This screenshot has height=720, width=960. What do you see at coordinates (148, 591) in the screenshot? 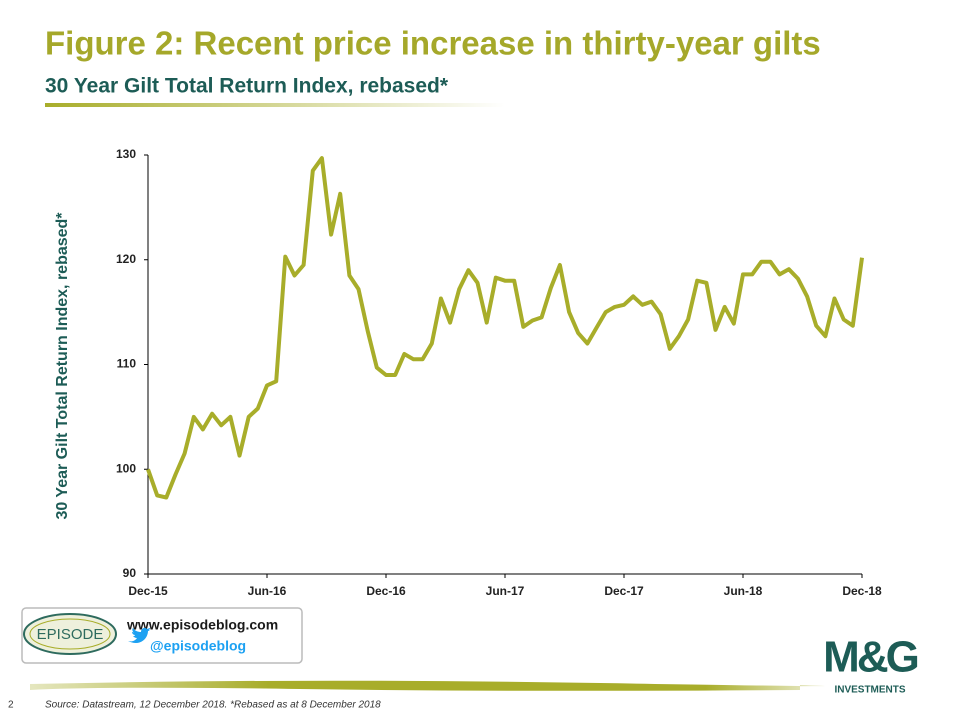
I see `x-tick-label: Dec-15` at bounding box center [148, 591].